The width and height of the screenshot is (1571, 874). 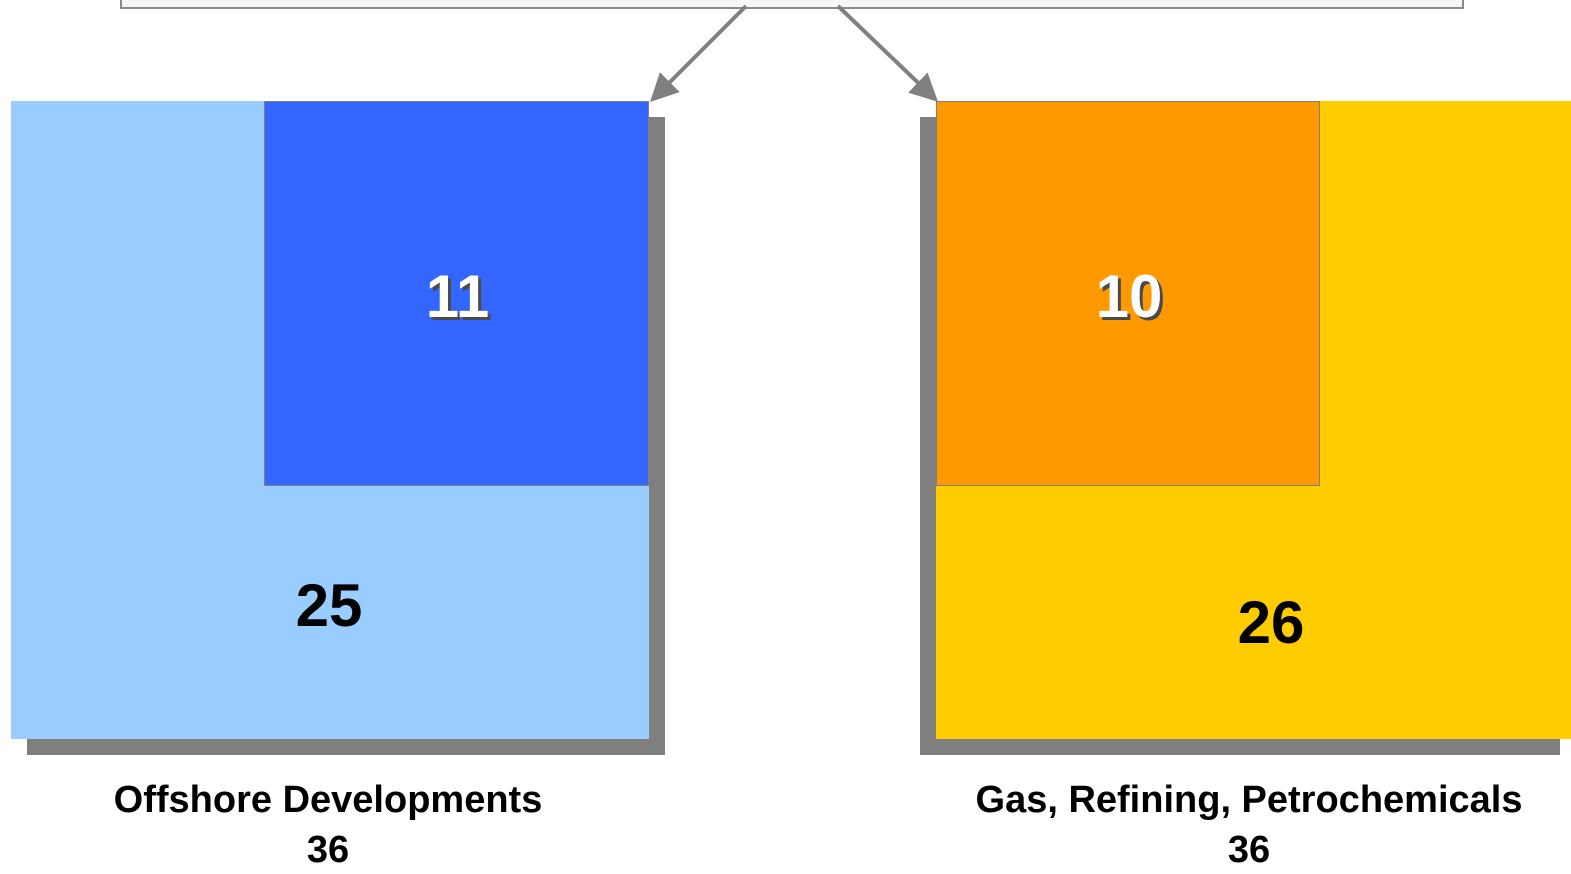 I want to click on gas-title: Gas, Refining, Petrochemicals, so click(x=1249, y=800).